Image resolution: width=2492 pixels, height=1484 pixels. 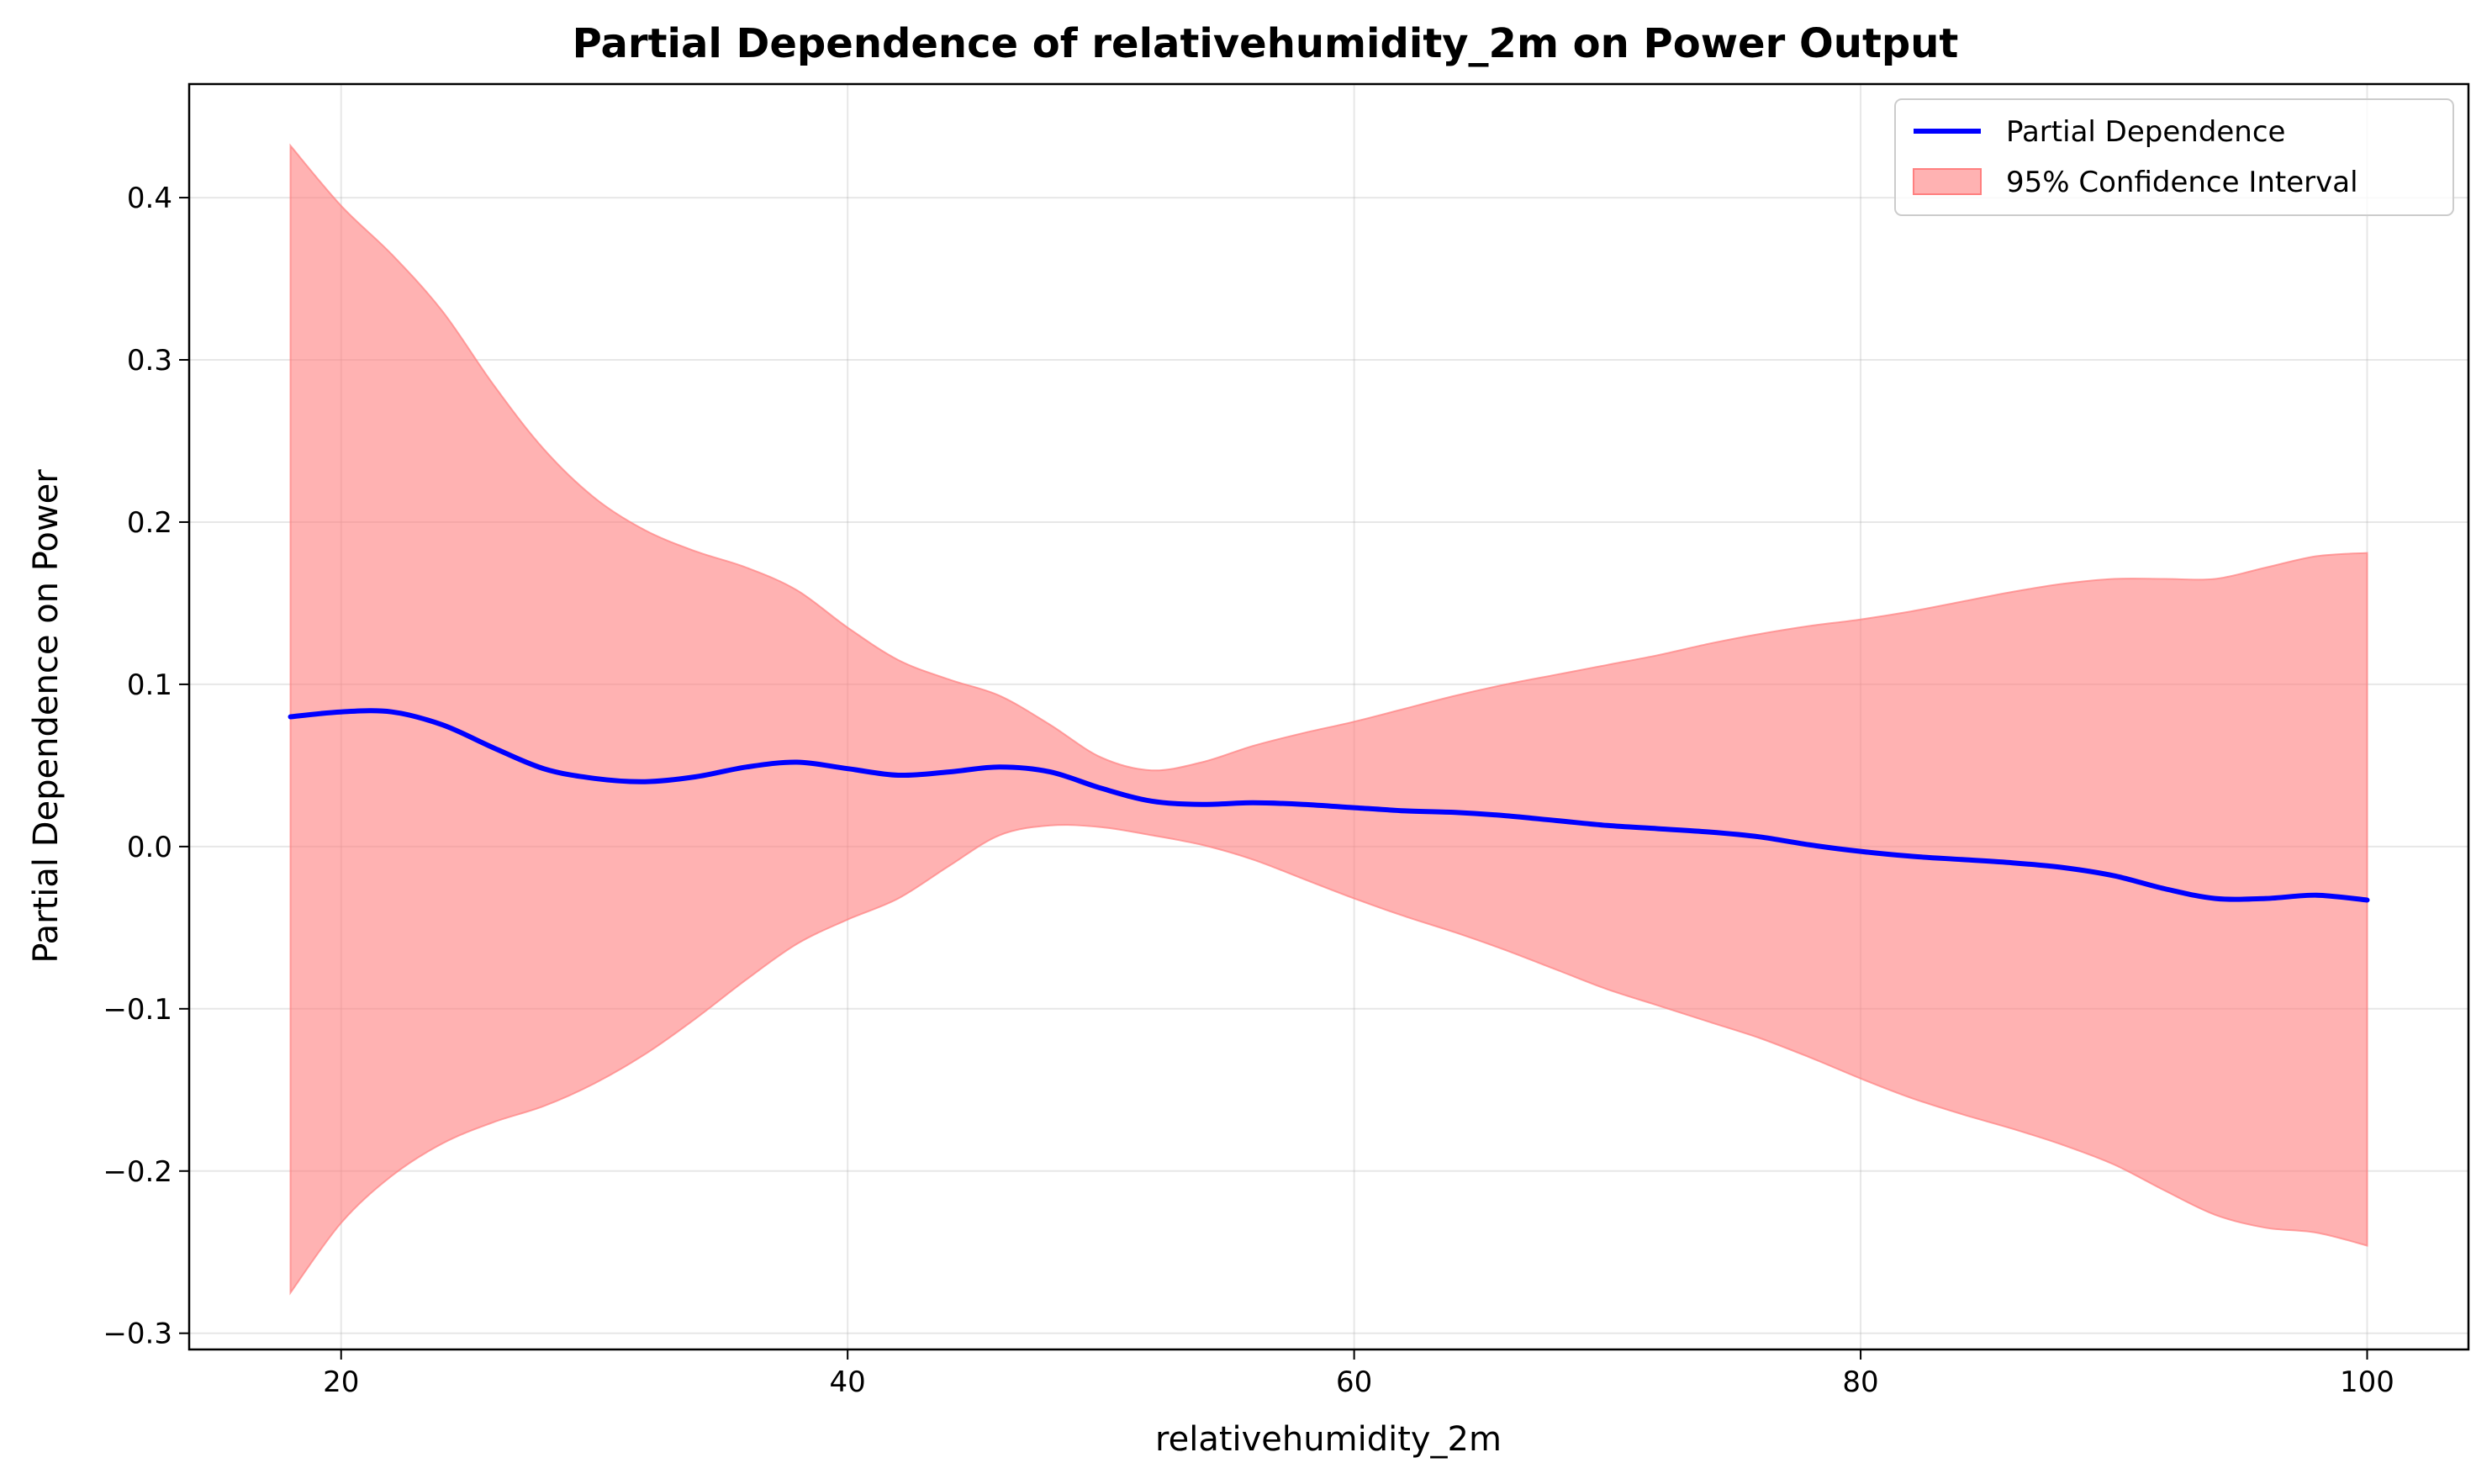 What do you see at coordinates (1860, 1382) in the screenshot?
I see `x-tick-label: 80` at bounding box center [1860, 1382].